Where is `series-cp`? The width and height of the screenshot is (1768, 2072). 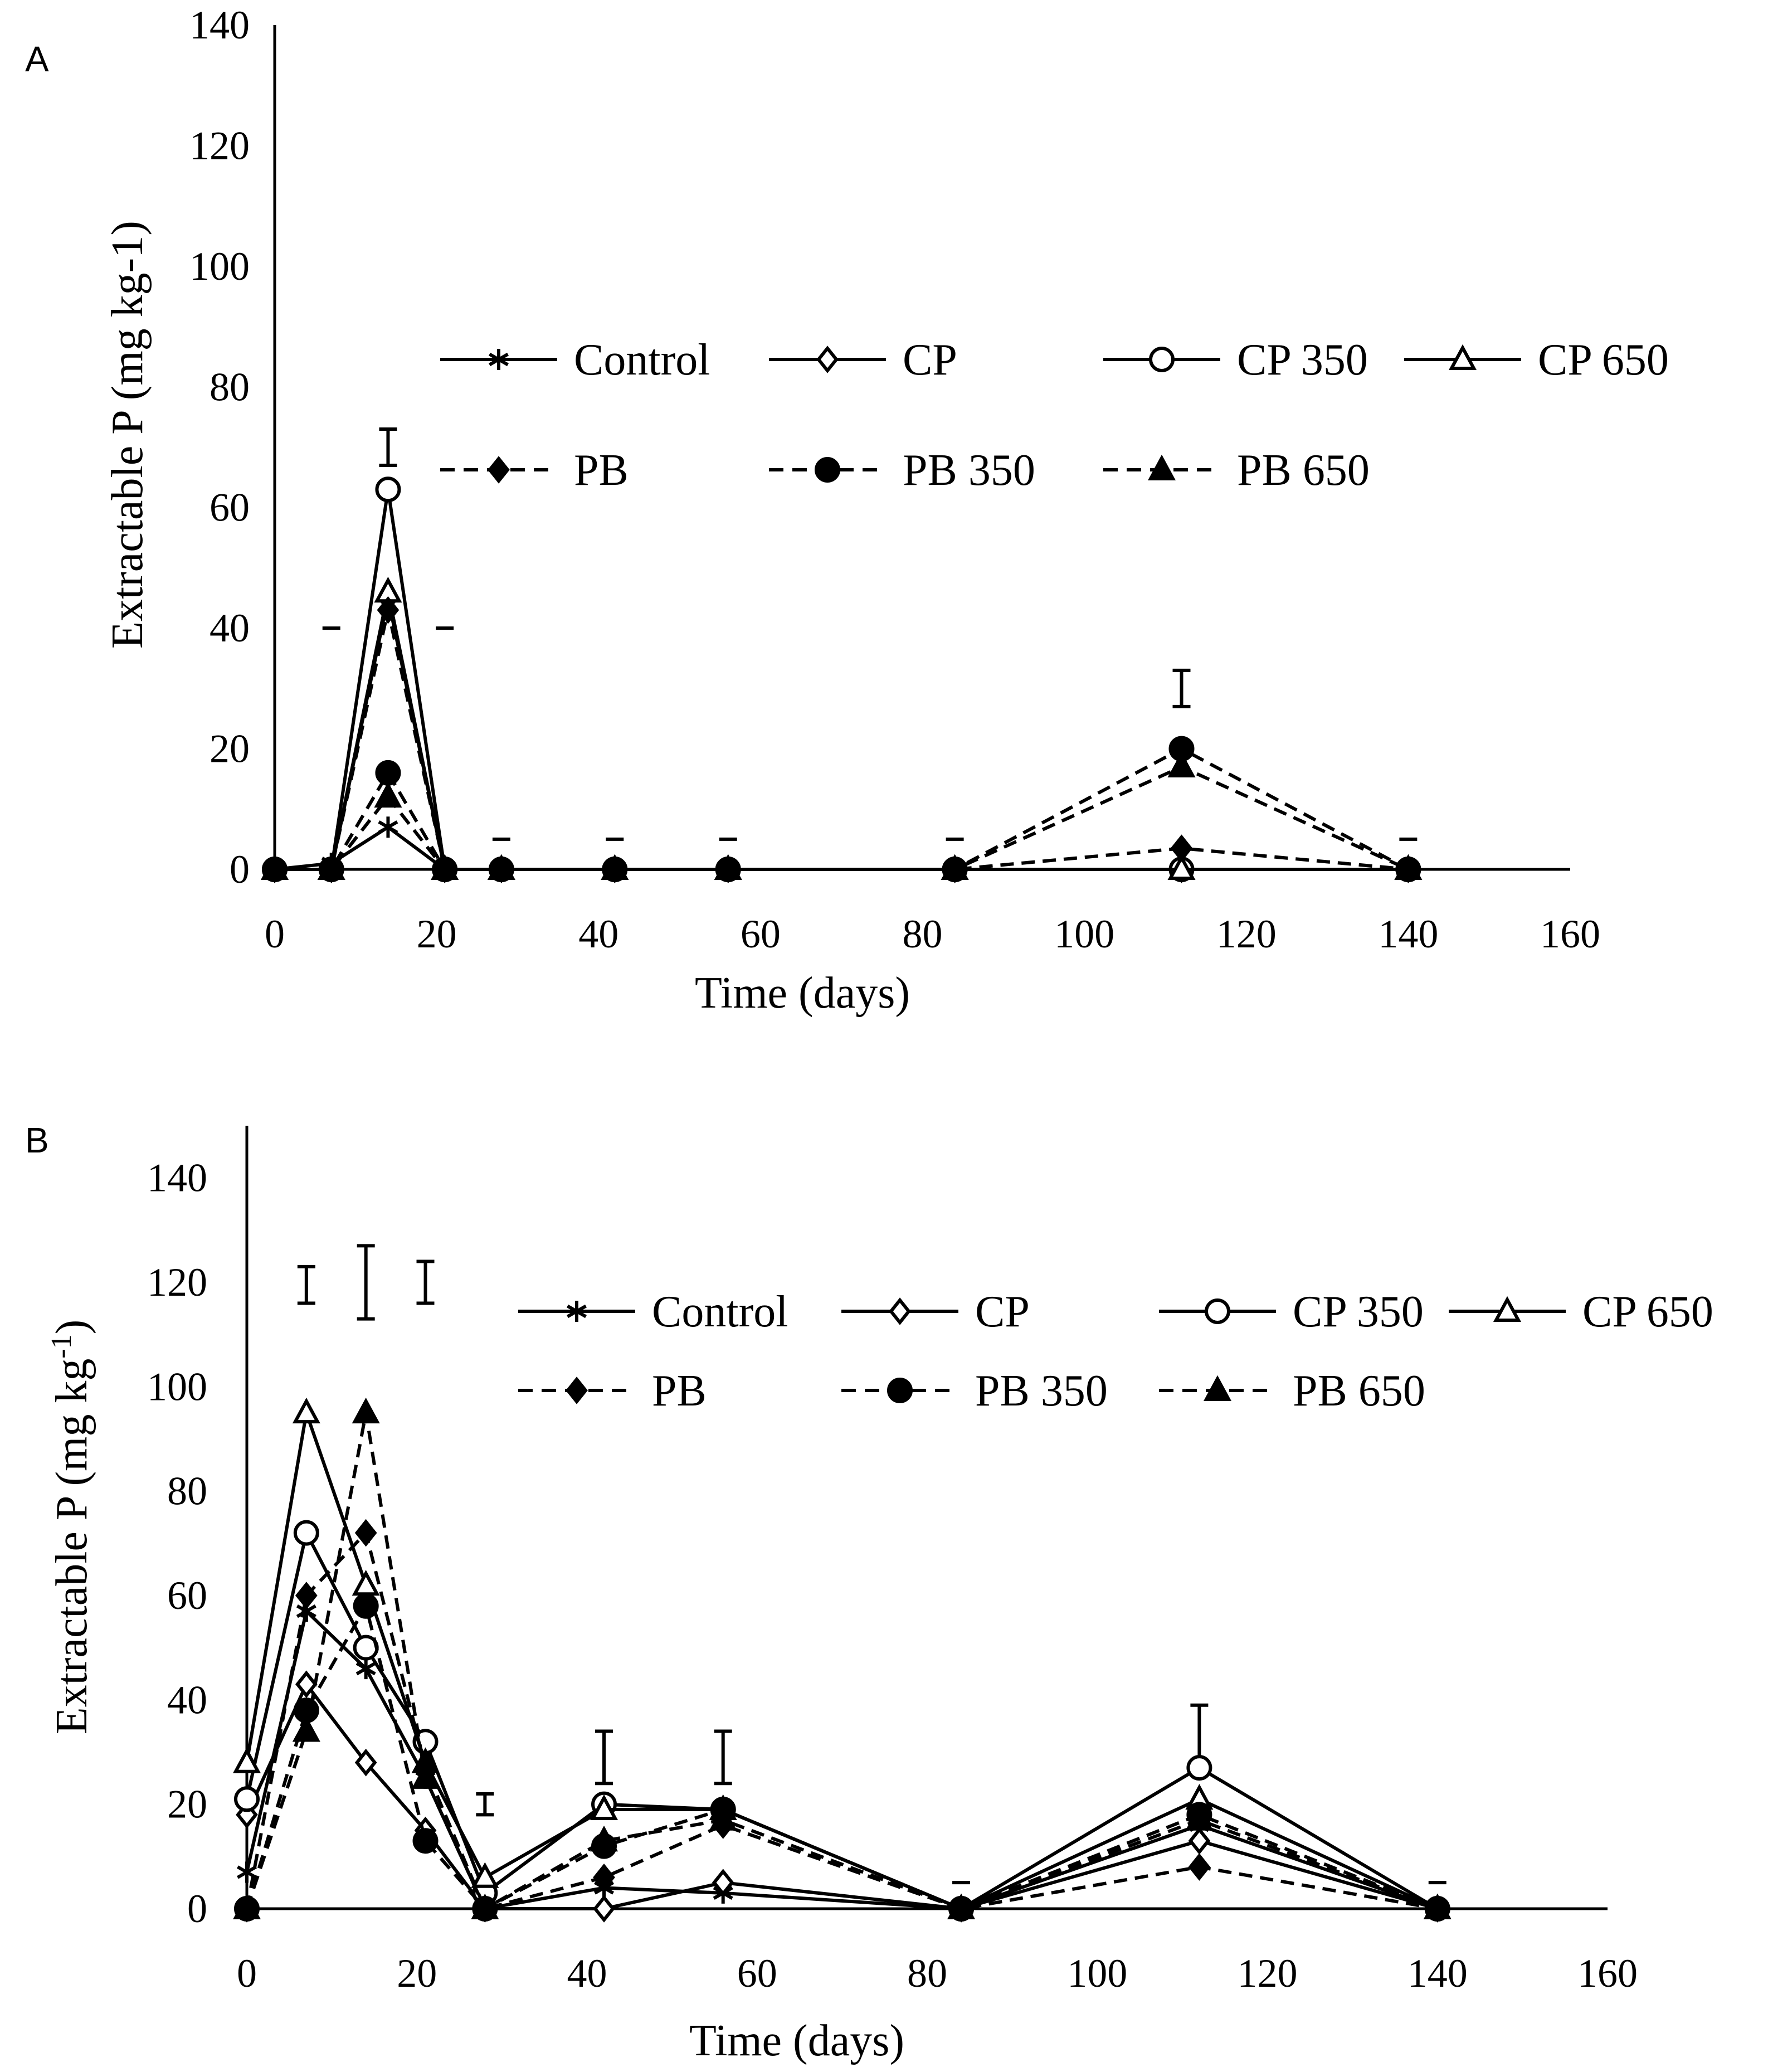
series-cp is located at coordinates (842, 1797).